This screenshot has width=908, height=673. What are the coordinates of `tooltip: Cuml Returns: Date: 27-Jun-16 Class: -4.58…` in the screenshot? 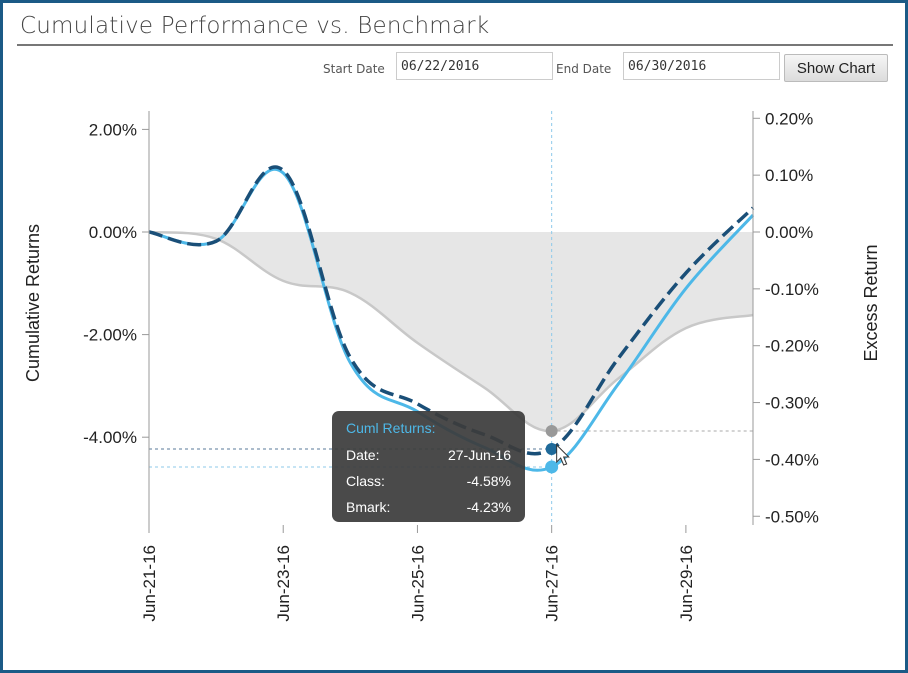 It's located at (428, 466).